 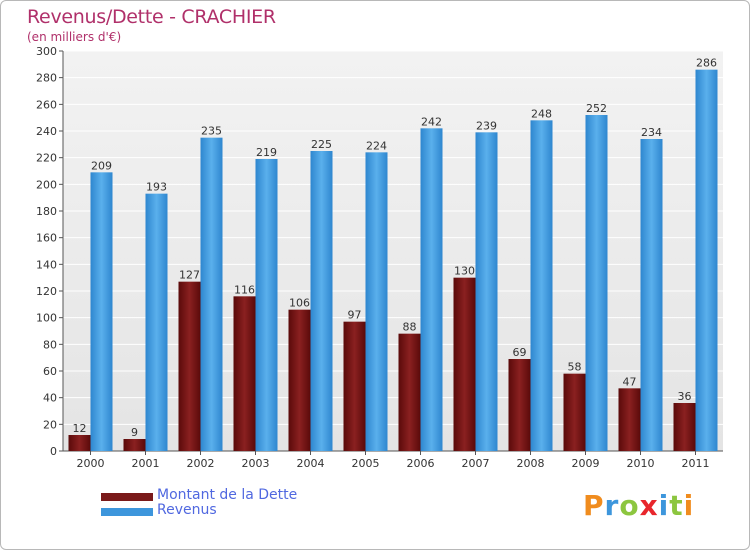 What do you see at coordinates (187, 510) in the screenshot?
I see `legend-label-revenue: Revenus` at bounding box center [187, 510].